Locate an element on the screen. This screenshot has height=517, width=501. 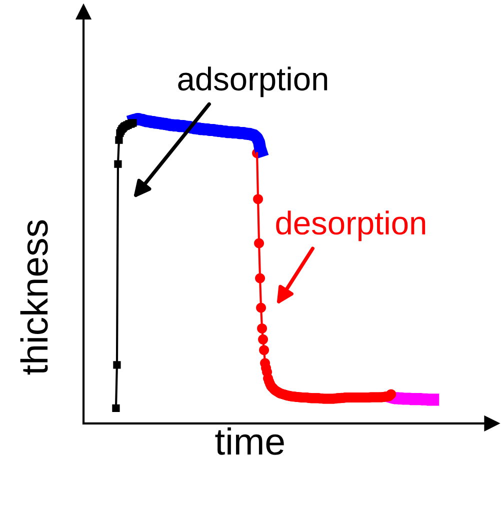
annotation: desorption is located at coordinates (351, 226).